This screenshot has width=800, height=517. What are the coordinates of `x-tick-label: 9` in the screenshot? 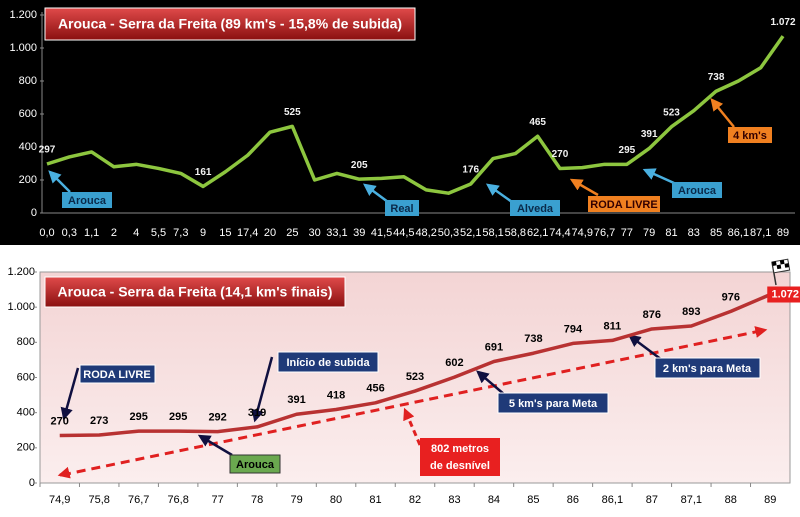 It's located at (203, 233).